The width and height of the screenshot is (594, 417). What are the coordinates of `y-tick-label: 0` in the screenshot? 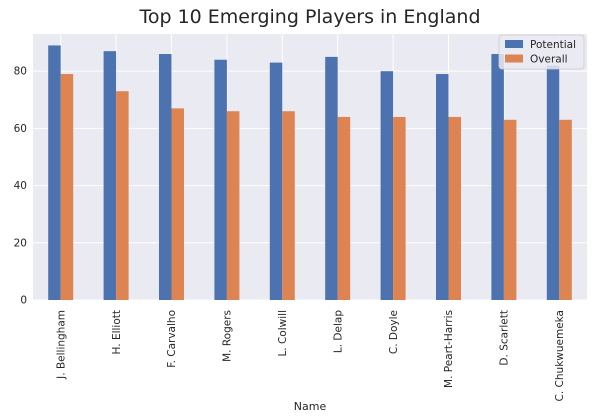 It's located at (23, 301).